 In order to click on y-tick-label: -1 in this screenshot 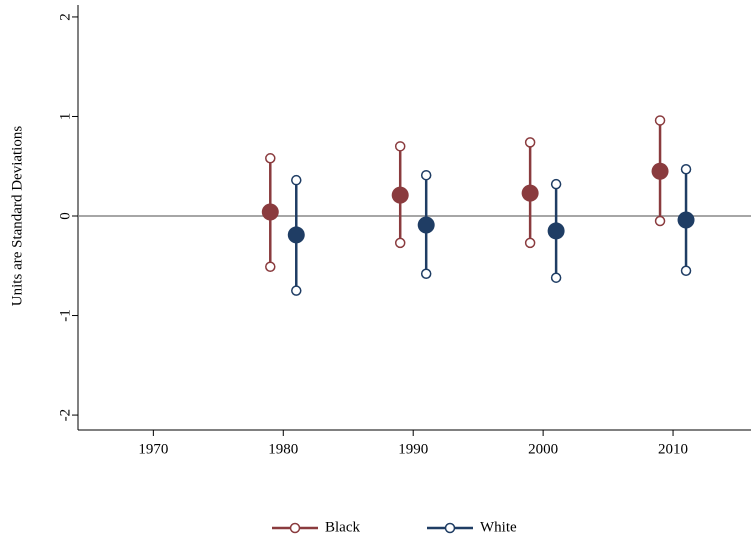, I will do `click(65, 315)`.